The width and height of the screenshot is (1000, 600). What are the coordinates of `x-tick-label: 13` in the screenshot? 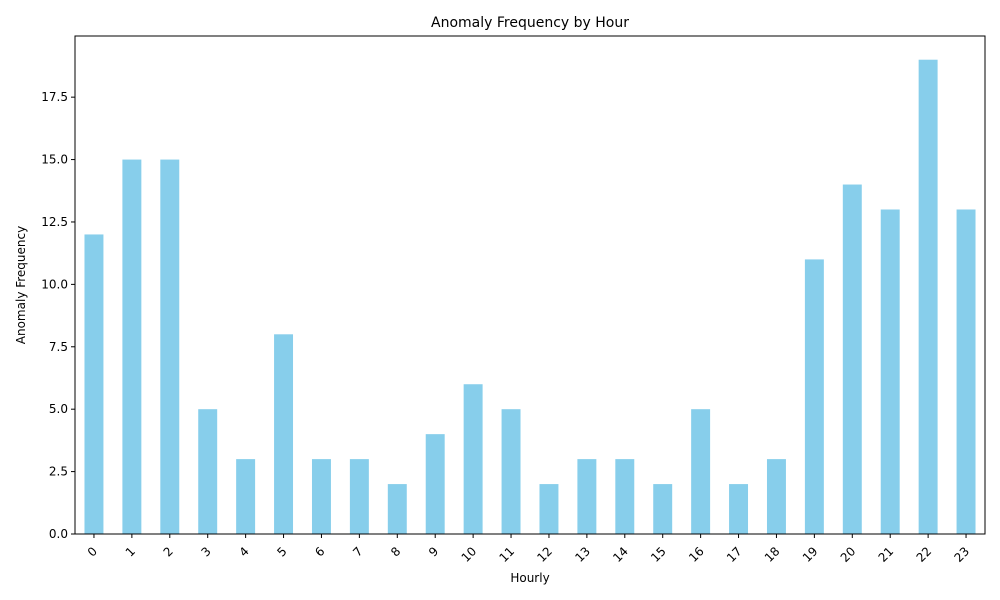 It's located at (582, 554).